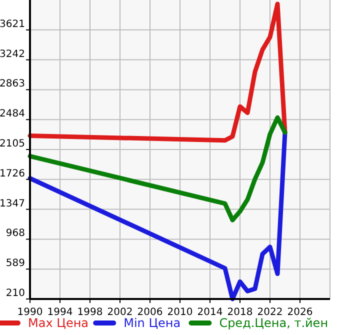  Describe the element at coordinates (180, 312) in the screenshot. I see `x-tick-label: 2010` at that location.